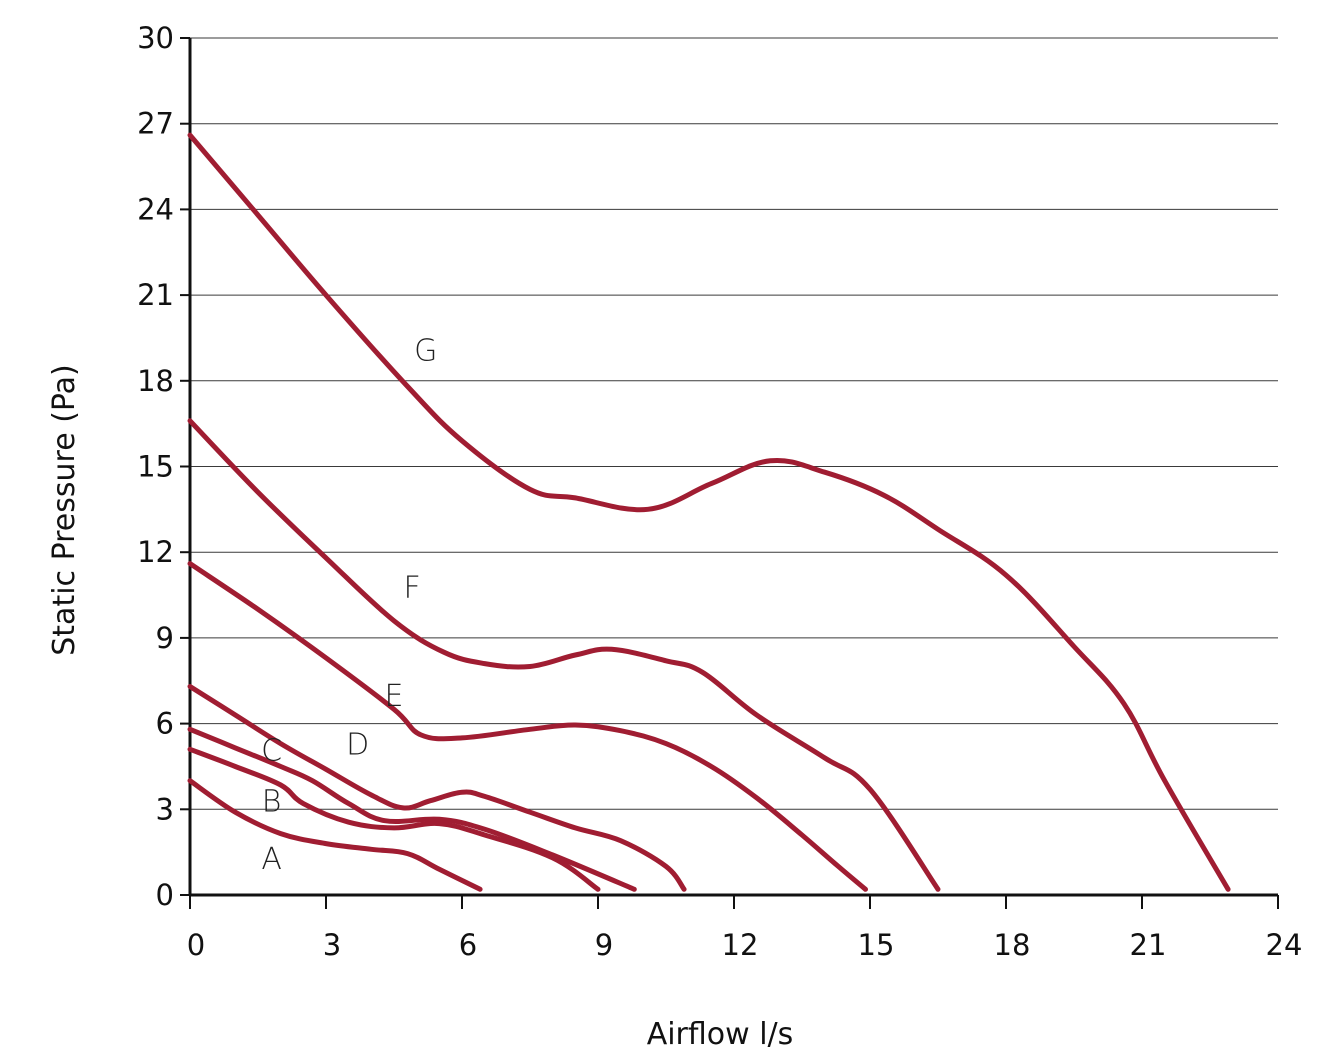  I want to click on curve-d, so click(437, 788).